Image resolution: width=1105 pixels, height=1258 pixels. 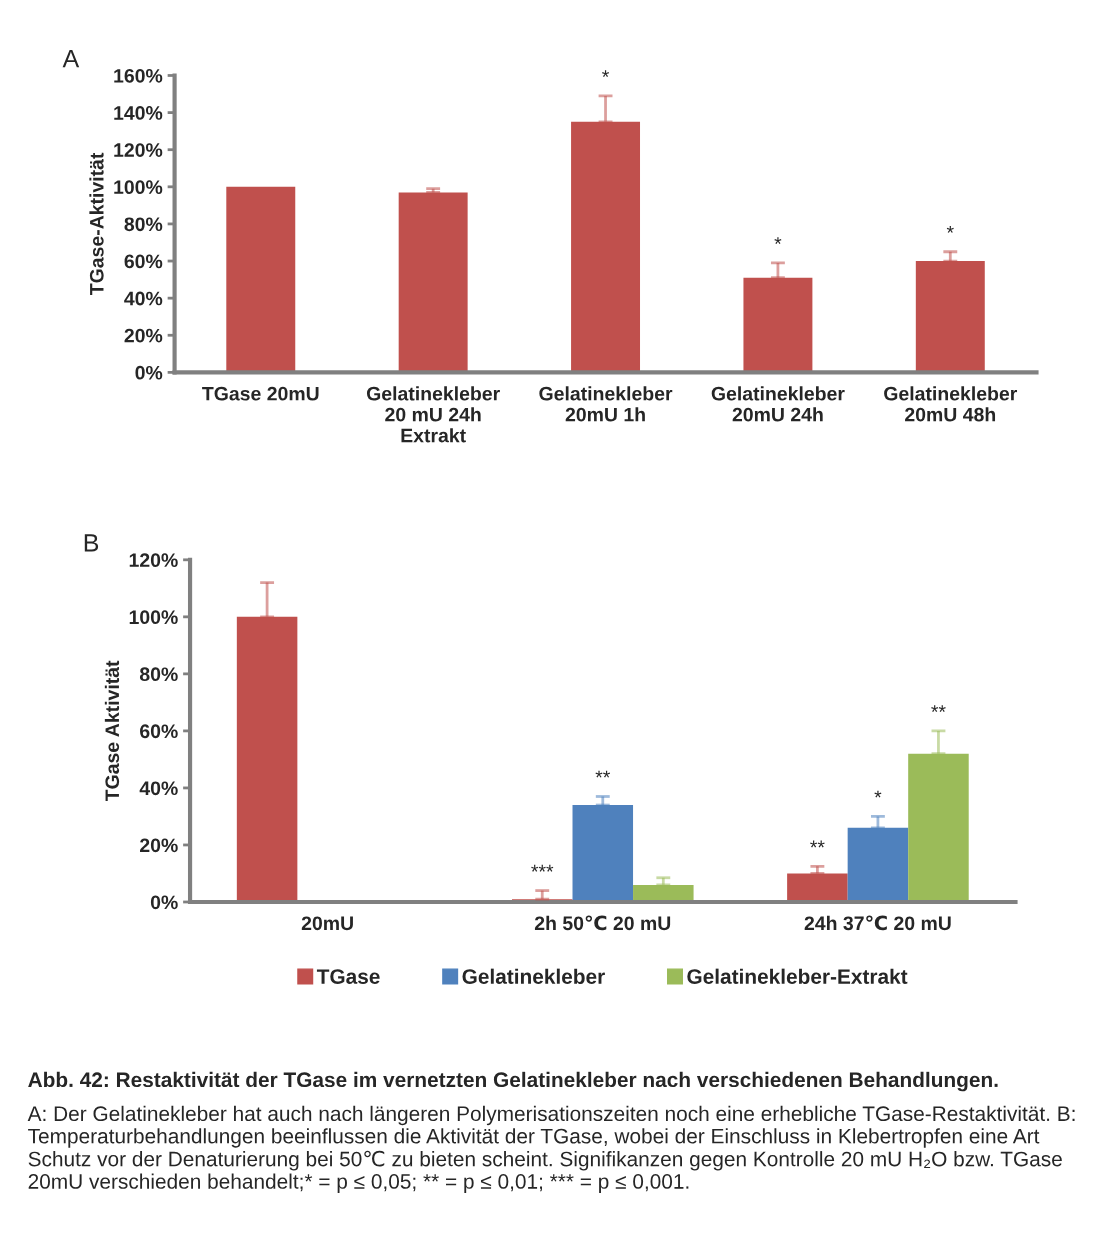 What do you see at coordinates (877, 923) in the screenshot?
I see `x-tick-label: 24h 37℃ 20 mU` at bounding box center [877, 923].